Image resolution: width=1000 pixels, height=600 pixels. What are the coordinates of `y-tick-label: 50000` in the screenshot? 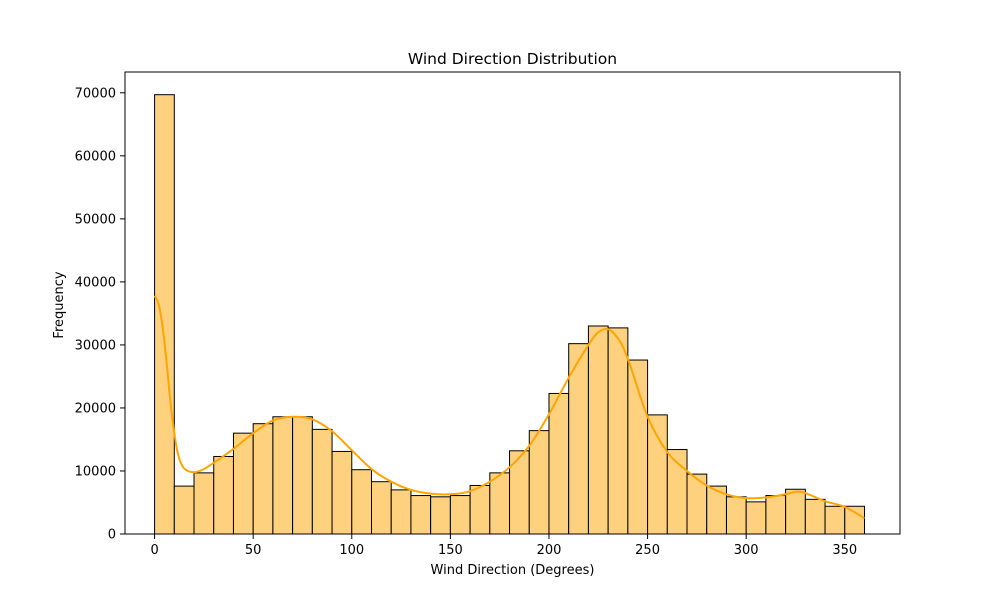 It's located at (95, 219).